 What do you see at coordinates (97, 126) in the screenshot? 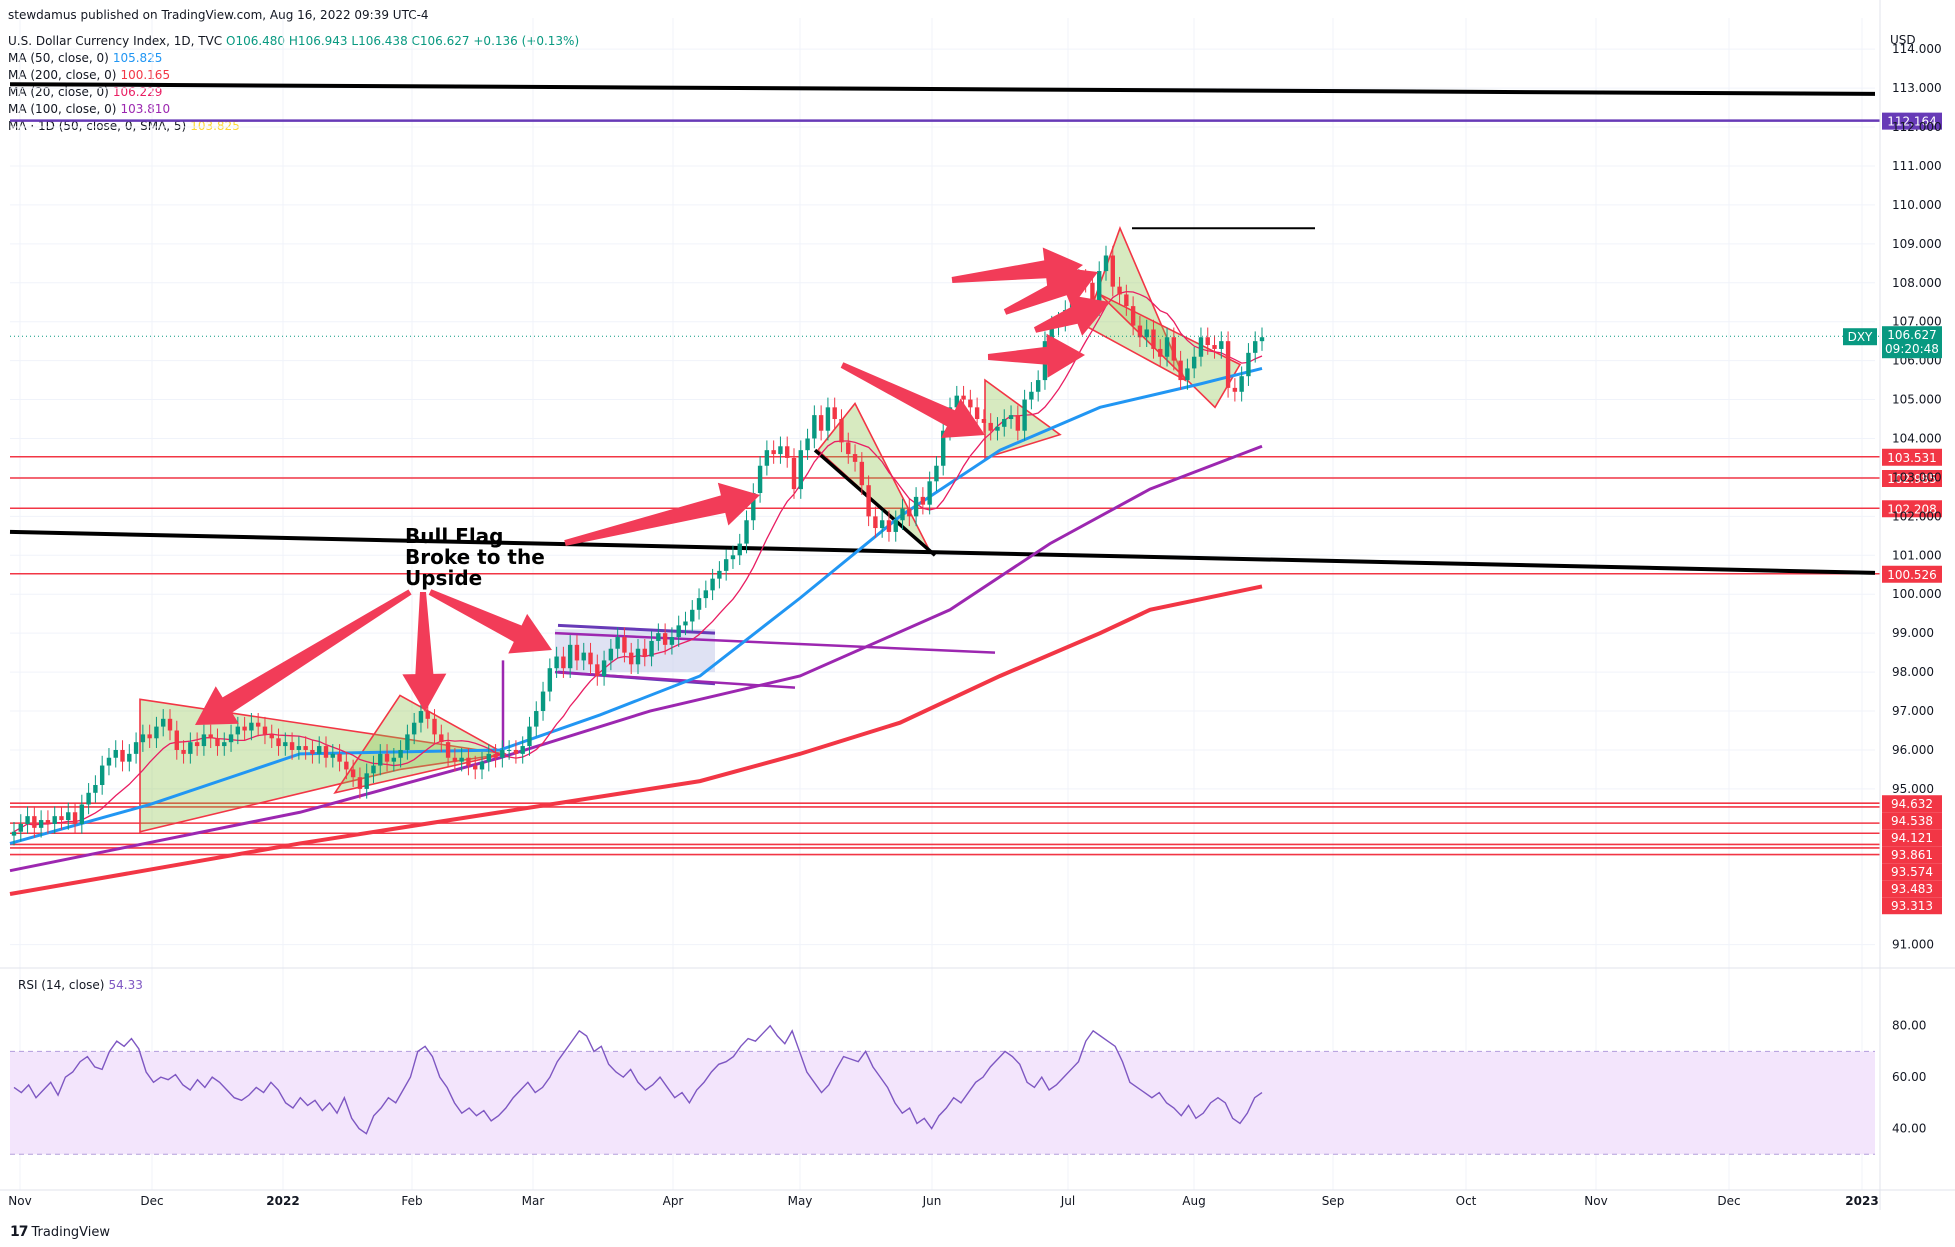
I see `ma-1d-label: MA · 1D (50, close, 0, SMA, 5)` at bounding box center [97, 126].